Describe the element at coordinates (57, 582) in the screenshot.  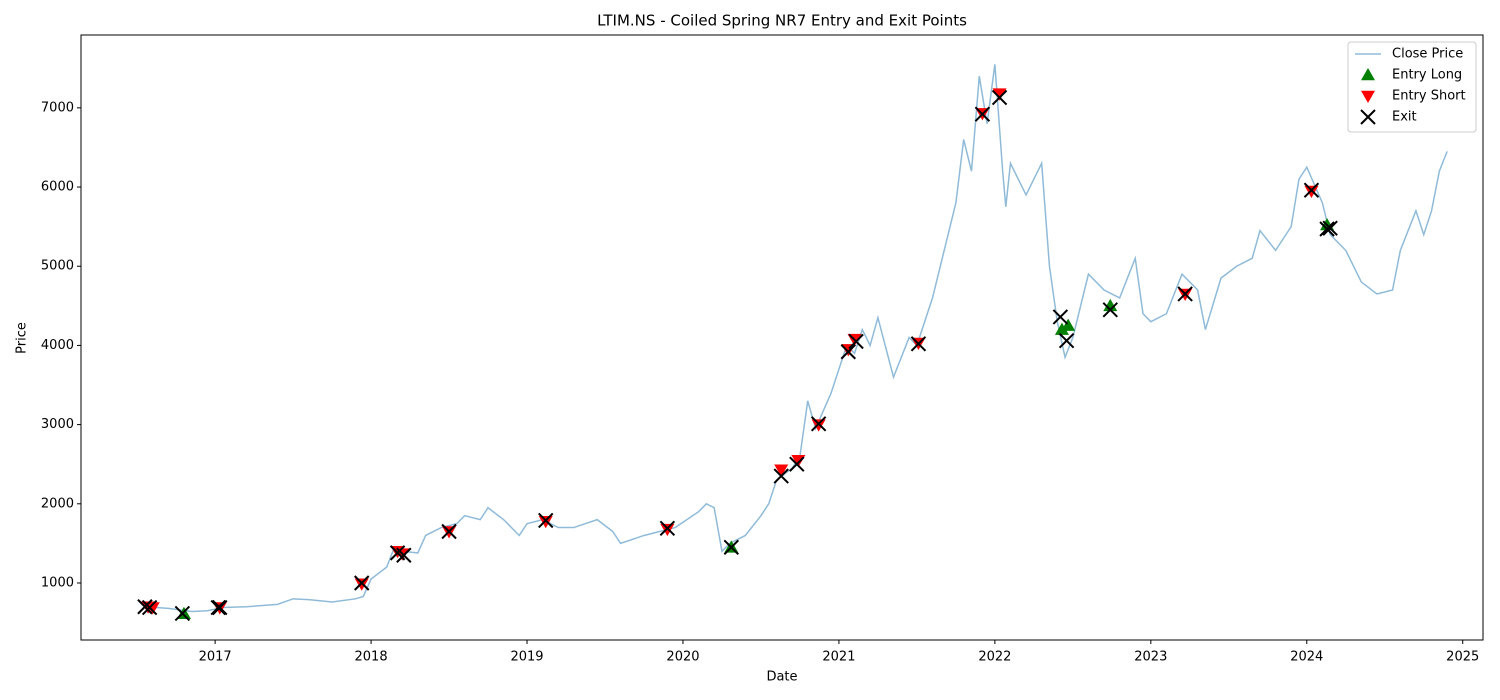
I see `y-tick-label: 1000` at that location.